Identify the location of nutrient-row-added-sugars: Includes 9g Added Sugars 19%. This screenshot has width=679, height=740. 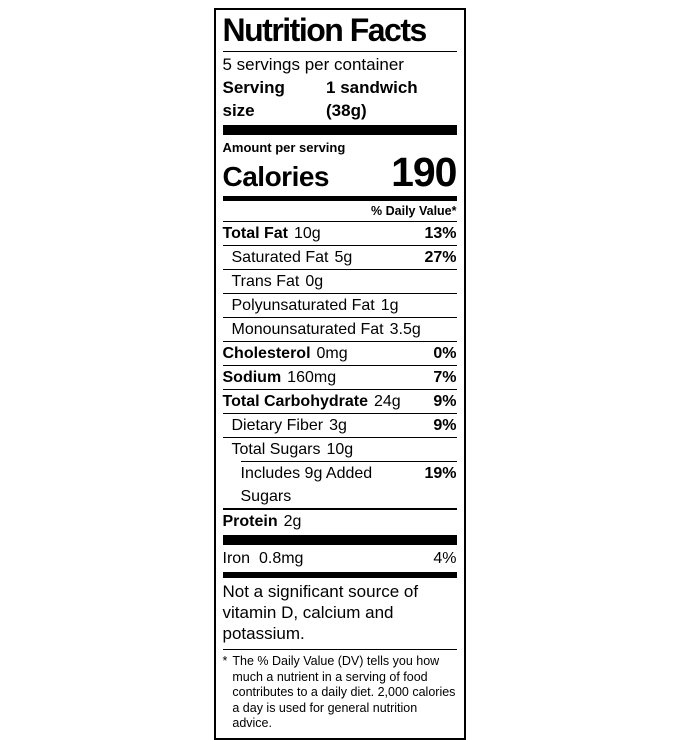
(348, 484).